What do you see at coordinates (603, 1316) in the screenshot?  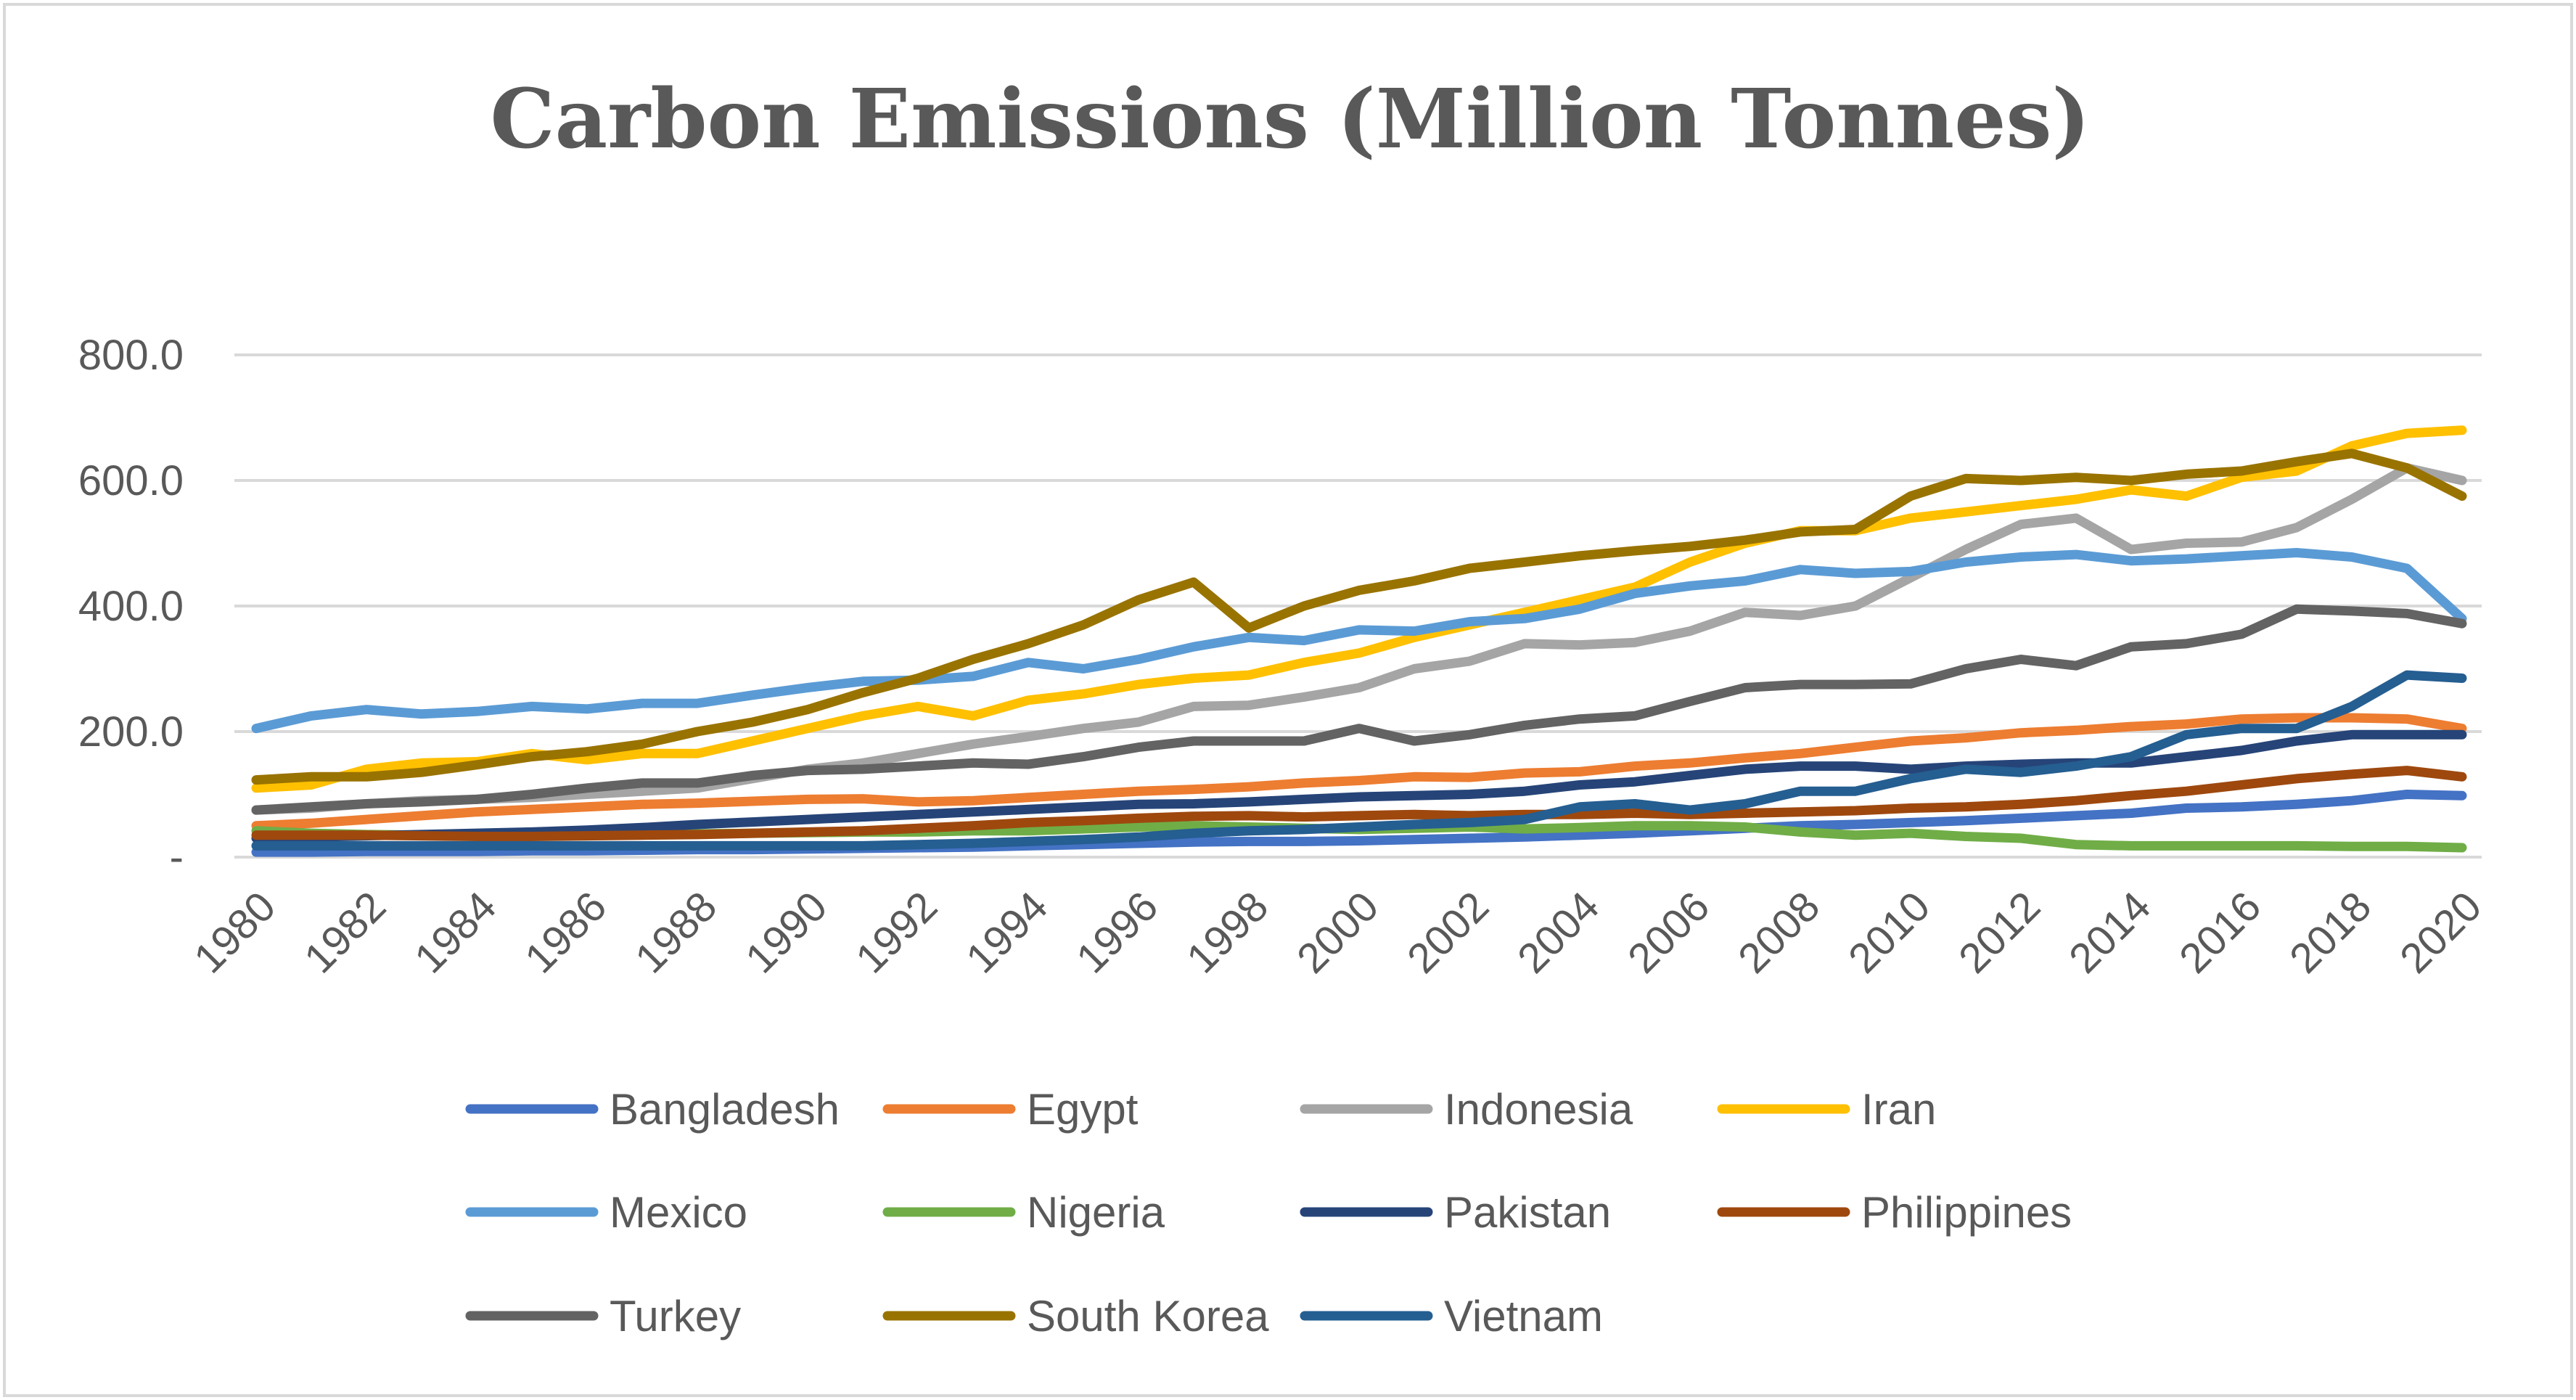 I see `legend-item-turkey: Turkey` at bounding box center [603, 1316].